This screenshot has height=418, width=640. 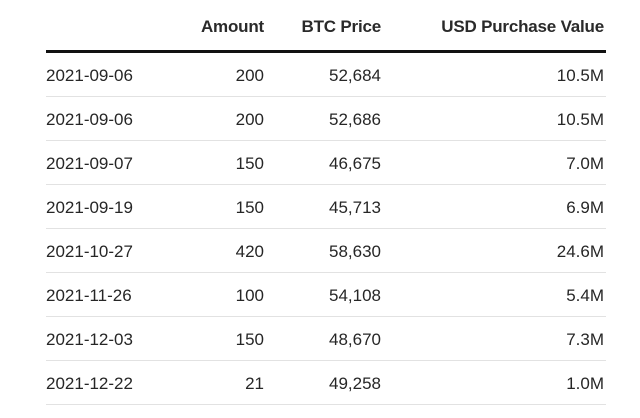 What do you see at coordinates (355, 295) in the screenshot?
I see `cell-btc-price: 54,108` at bounding box center [355, 295].